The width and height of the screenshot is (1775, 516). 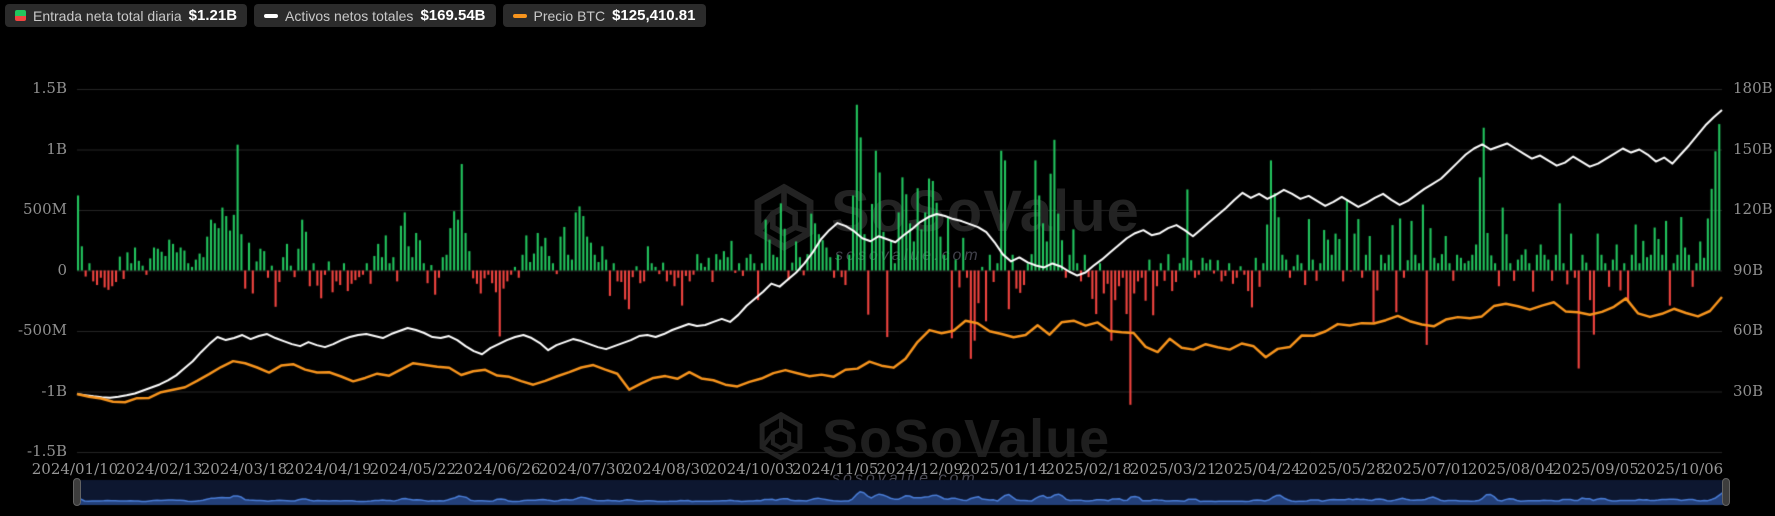 I want to click on y-axis-left-tick: -1.5B, so click(x=47, y=451).